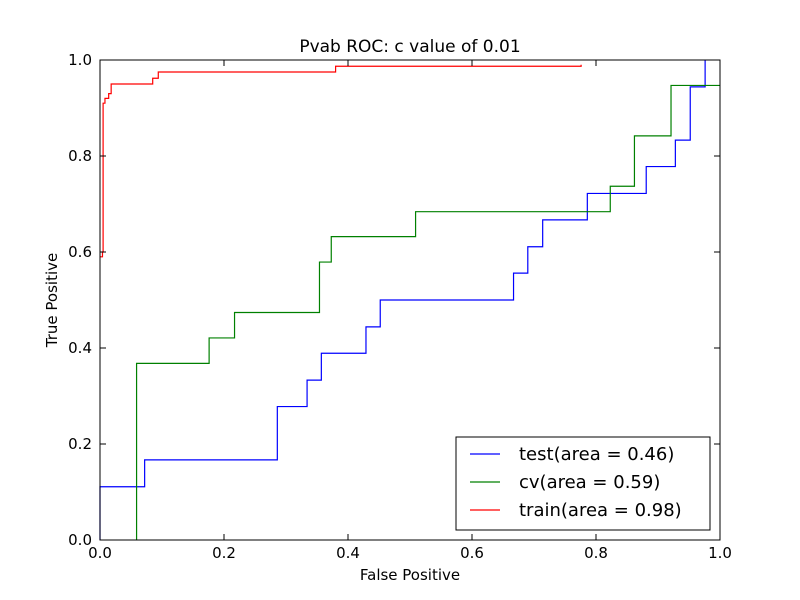 This screenshot has height=600, width=800. I want to click on legend-label-2: train(area = 0.98), so click(600, 510).